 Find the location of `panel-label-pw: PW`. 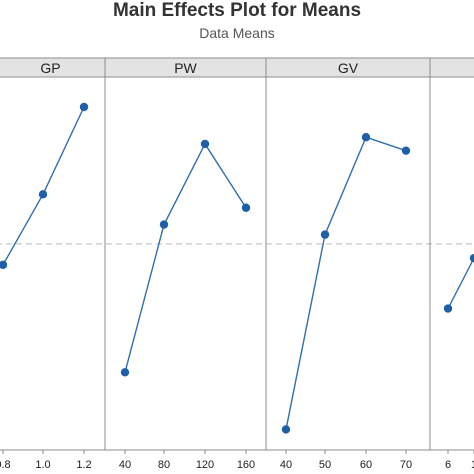

panel-label-pw: PW is located at coordinates (185, 68).